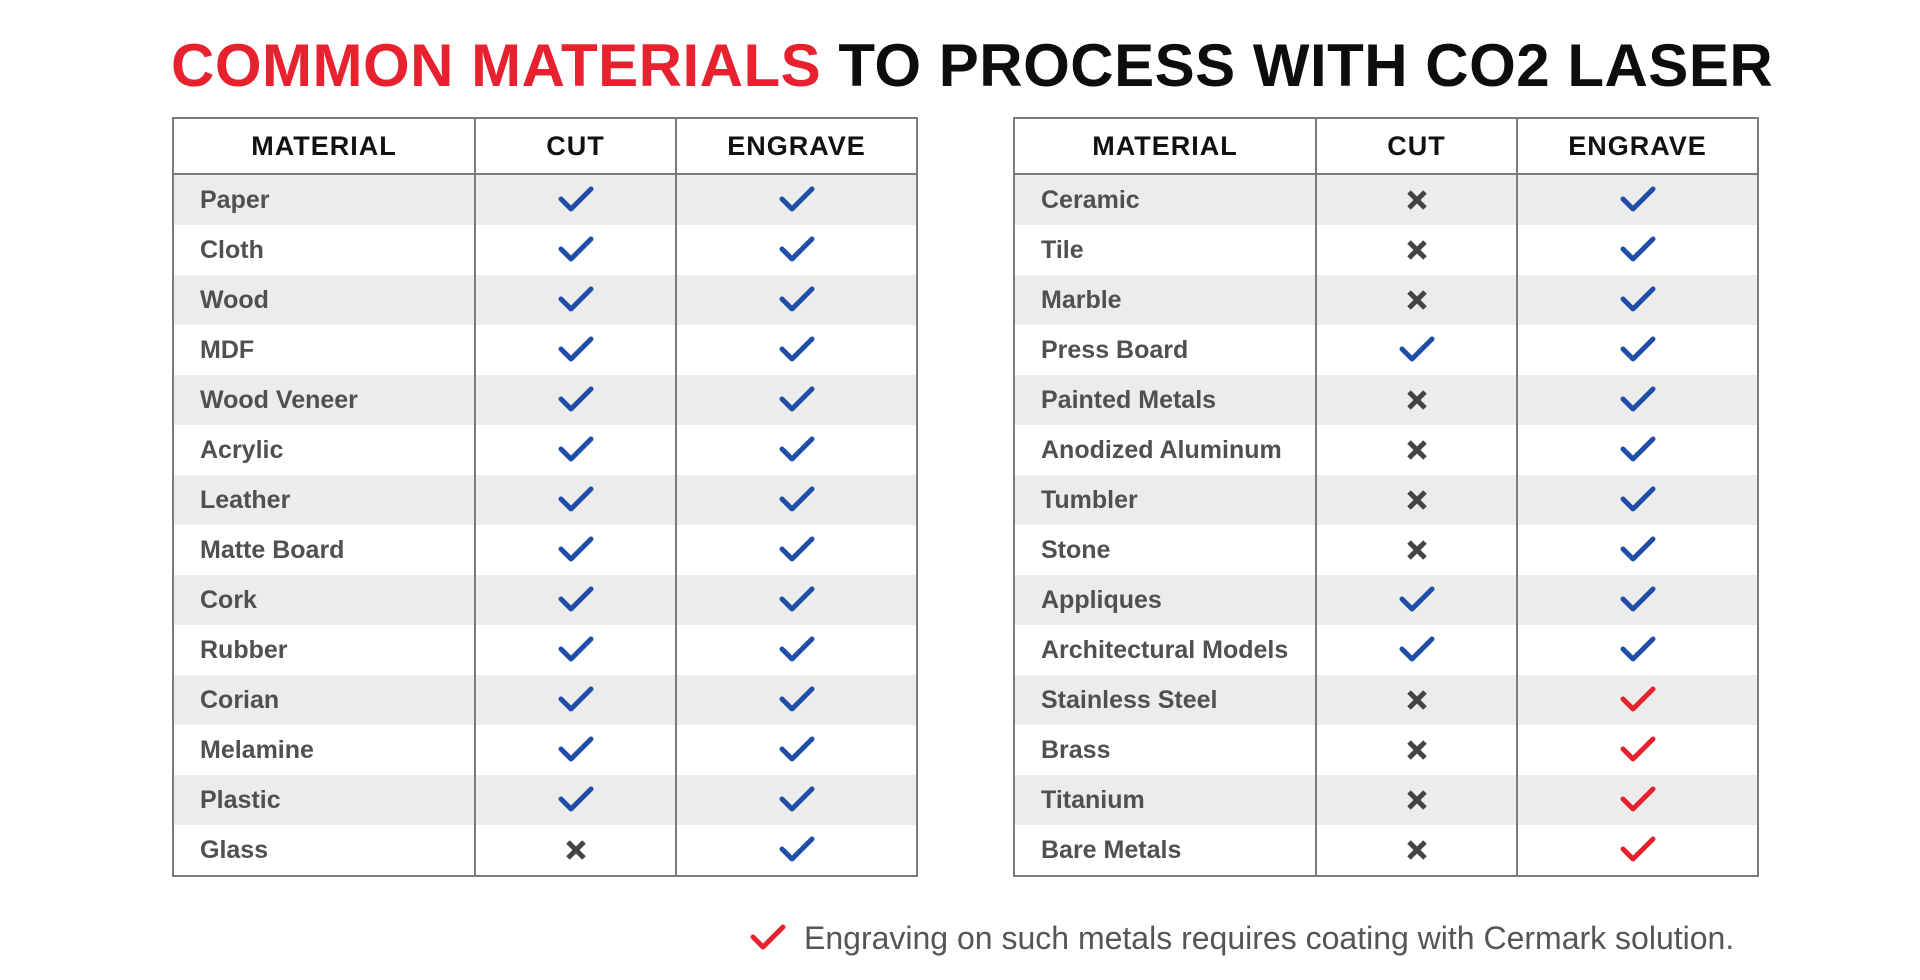 Image resolution: width=1920 pixels, height=980 pixels. What do you see at coordinates (324, 700) in the screenshot?
I see `material-name: Corian` at bounding box center [324, 700].